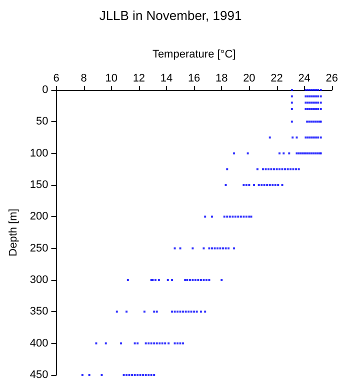 The width and height of the screenshot is (341, 384). I want to click on x-tick-label: 24, so click(304, 78).